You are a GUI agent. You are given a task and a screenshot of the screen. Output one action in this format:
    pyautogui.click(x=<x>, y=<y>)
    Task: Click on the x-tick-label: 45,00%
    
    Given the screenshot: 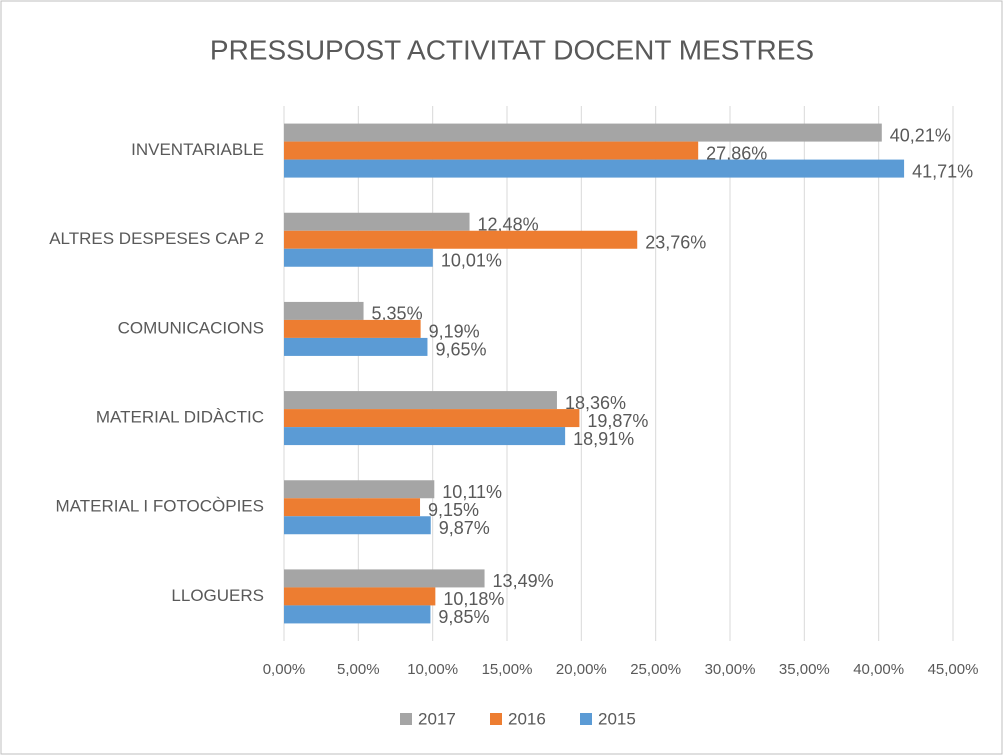 What is the action you would take?
    pyautogui.click(x=953, y=669)
    